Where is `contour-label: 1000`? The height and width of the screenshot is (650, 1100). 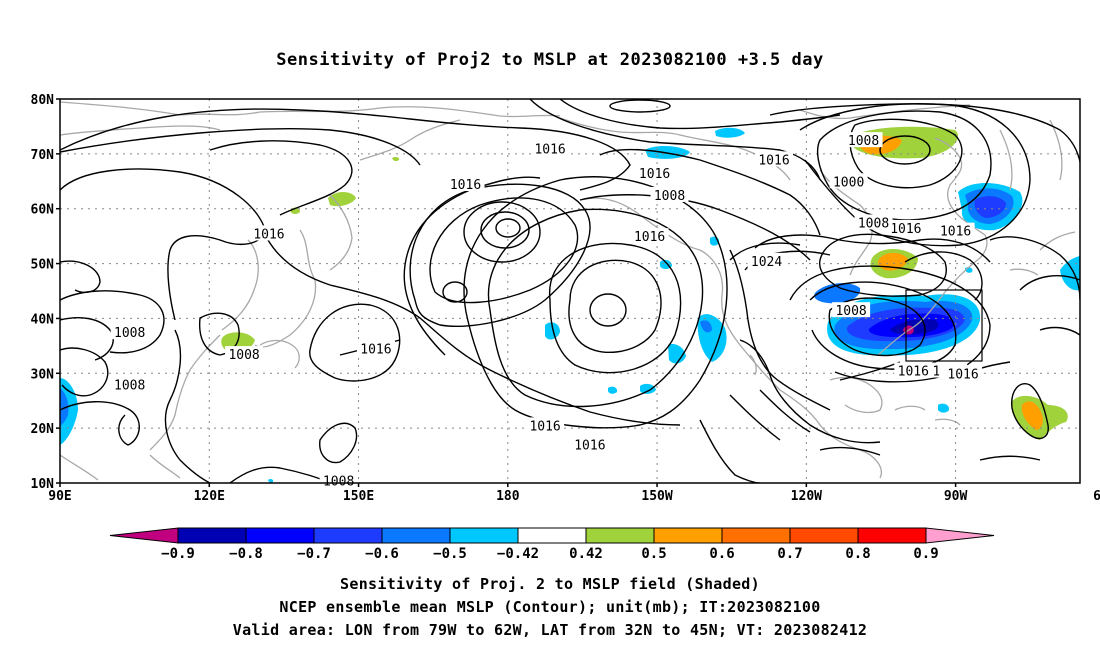
contour-label: 1000 is located at coordinates (848, 182).